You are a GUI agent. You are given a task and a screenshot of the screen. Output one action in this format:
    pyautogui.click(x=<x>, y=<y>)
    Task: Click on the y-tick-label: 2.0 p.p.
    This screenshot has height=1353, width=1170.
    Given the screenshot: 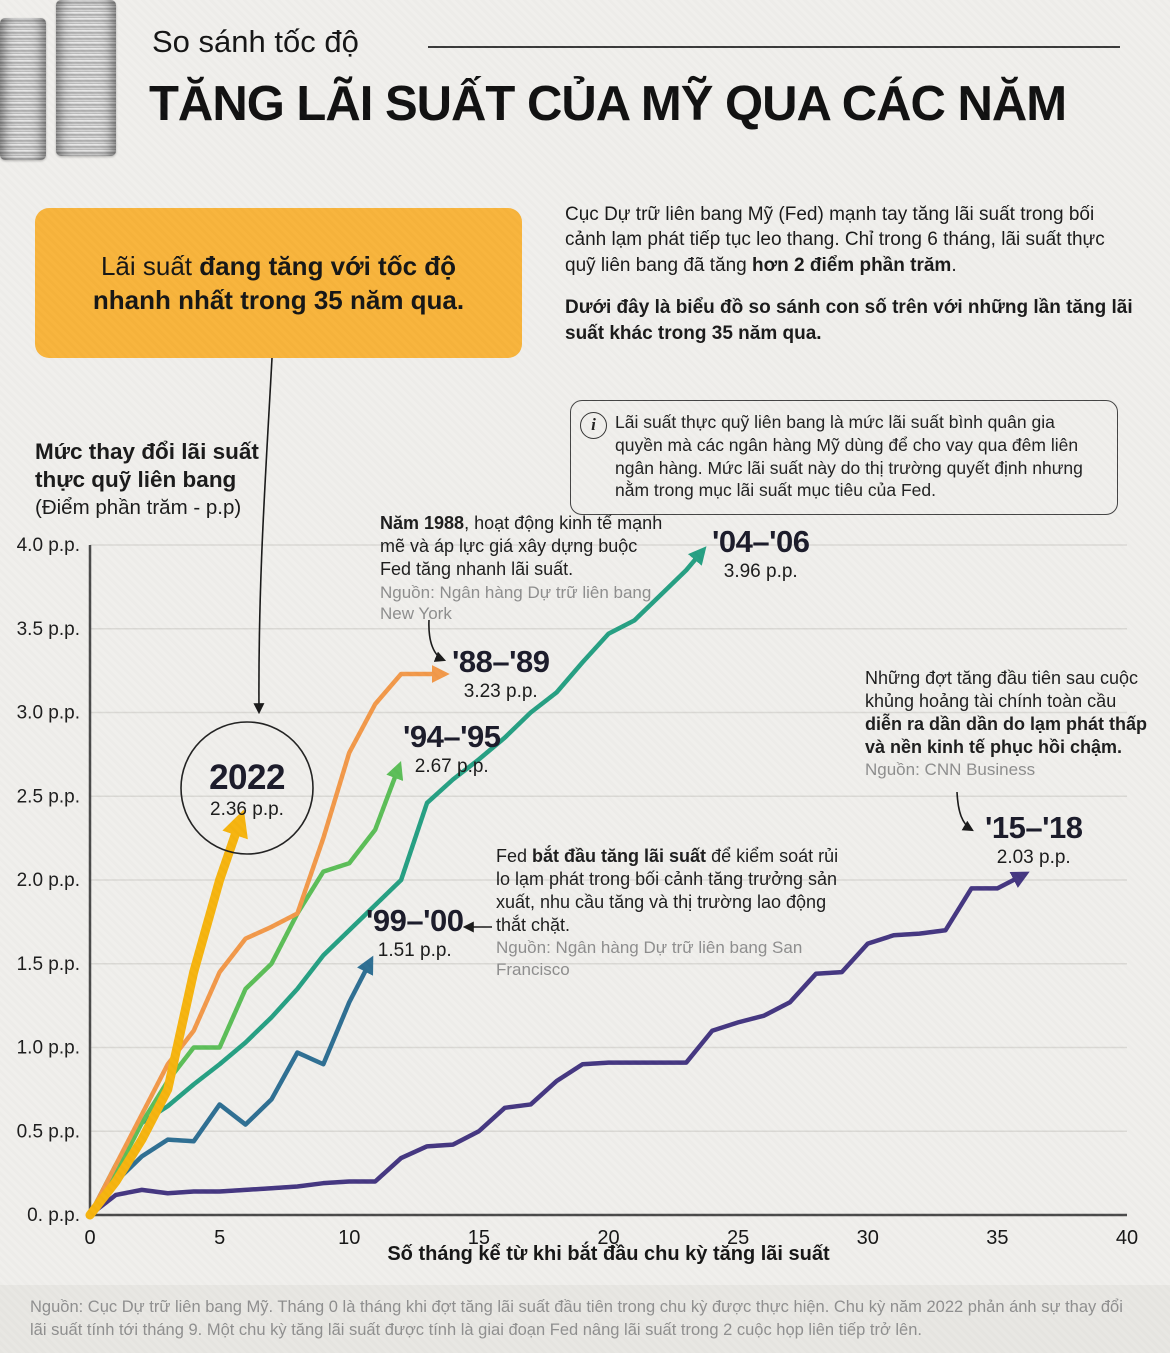 What is the action you would take?
    pyautogui.click(x=48, y=880)
    